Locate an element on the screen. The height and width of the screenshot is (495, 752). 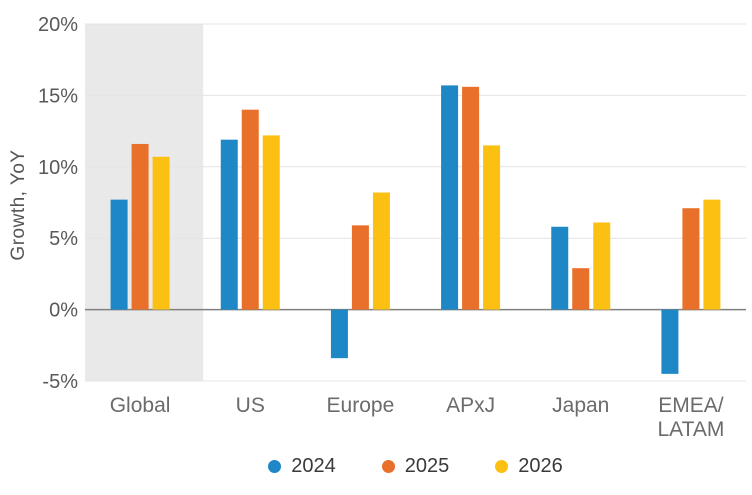
y-tick-label: 0% is located at coordinates (63, 311).